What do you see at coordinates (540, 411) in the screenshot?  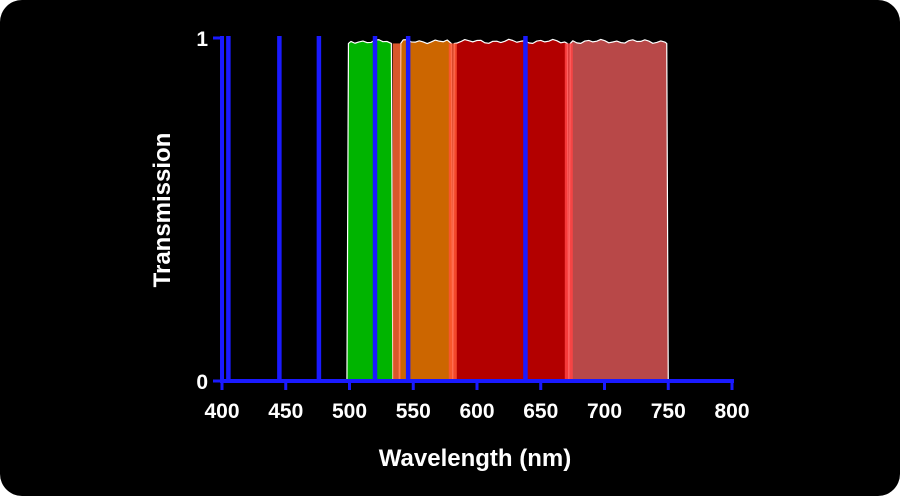 I see `x-tick-label-650: 650` at bounding box center [540, 411].